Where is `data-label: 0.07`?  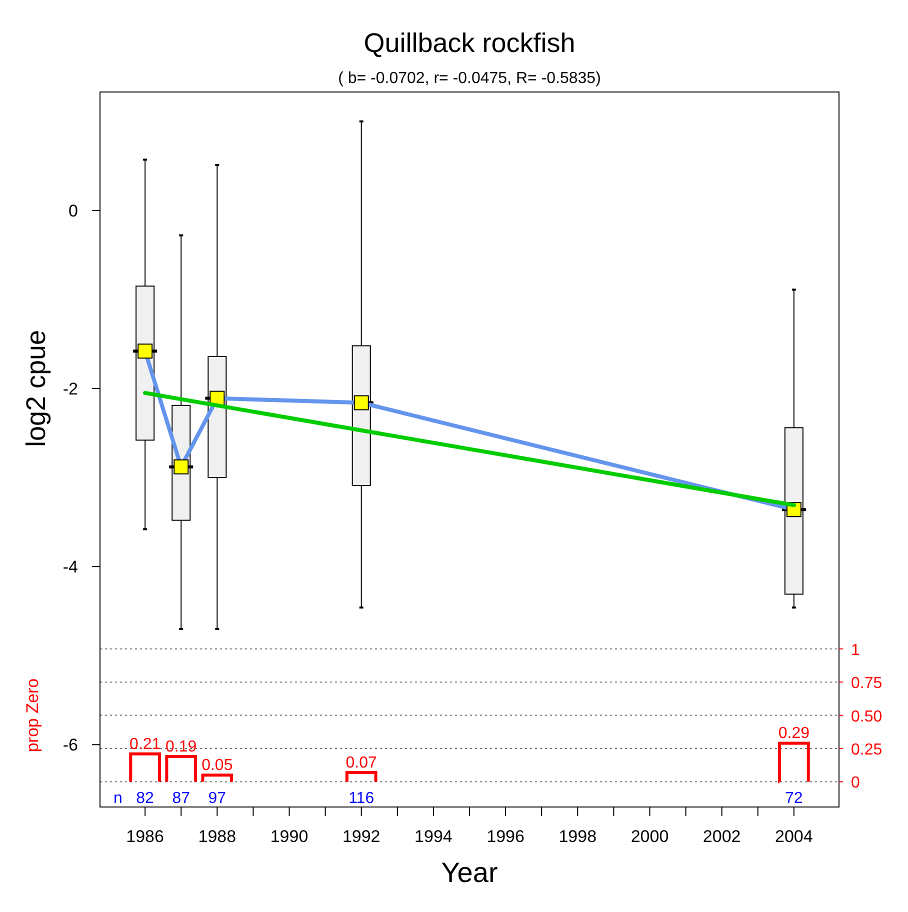 data-label: 0.07 is located at coordinates (362, 763).